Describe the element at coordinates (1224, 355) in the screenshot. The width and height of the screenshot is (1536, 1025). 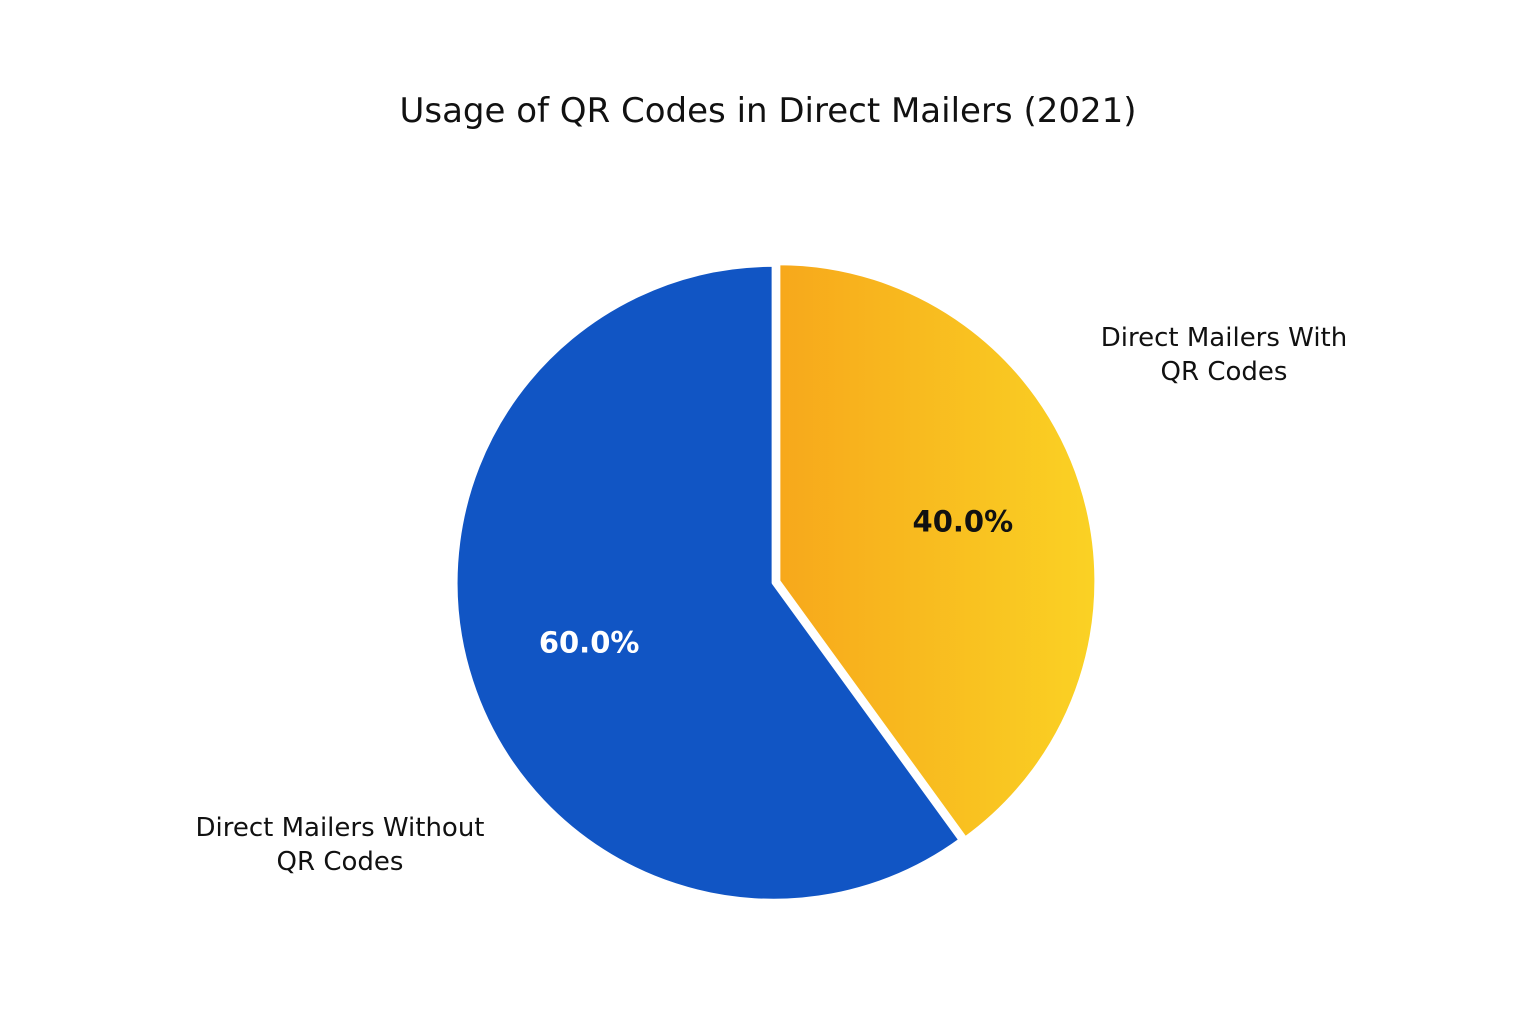
I see `slice-category-label: Direct Mailers With QR Codes` at that location.